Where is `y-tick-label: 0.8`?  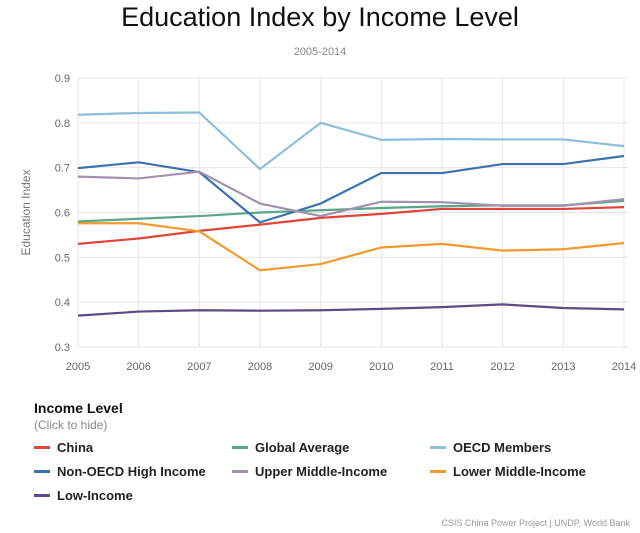 y-tick-label: 0.8 is located at coordinates (62, 124).